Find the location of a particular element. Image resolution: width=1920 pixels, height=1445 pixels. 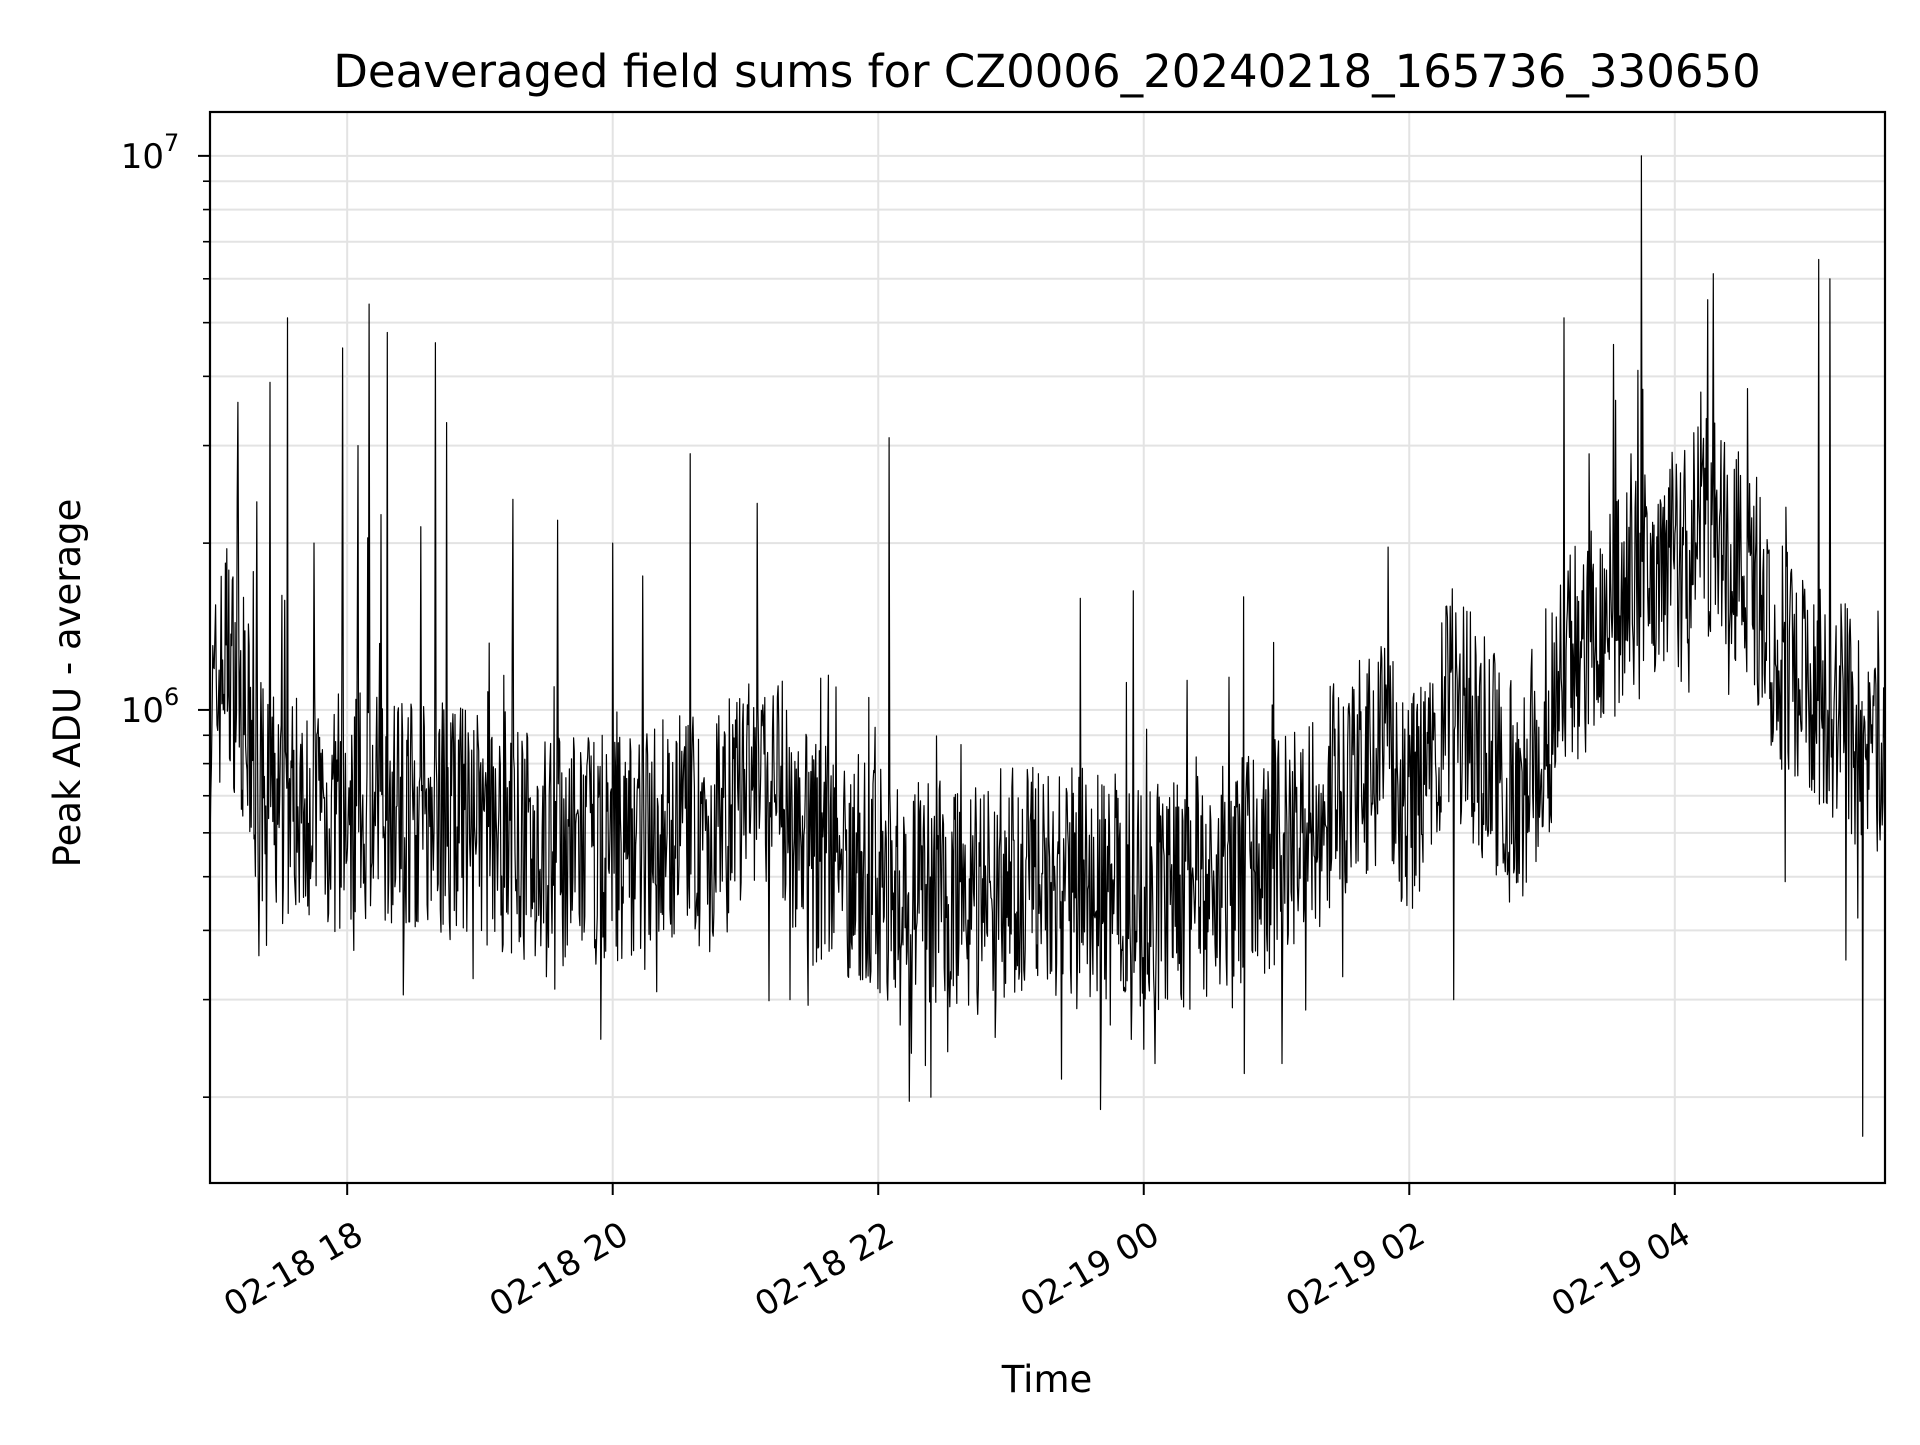

y-axis-ticks: 10⁶ 10⁷ is located at coordinates (165, 613).